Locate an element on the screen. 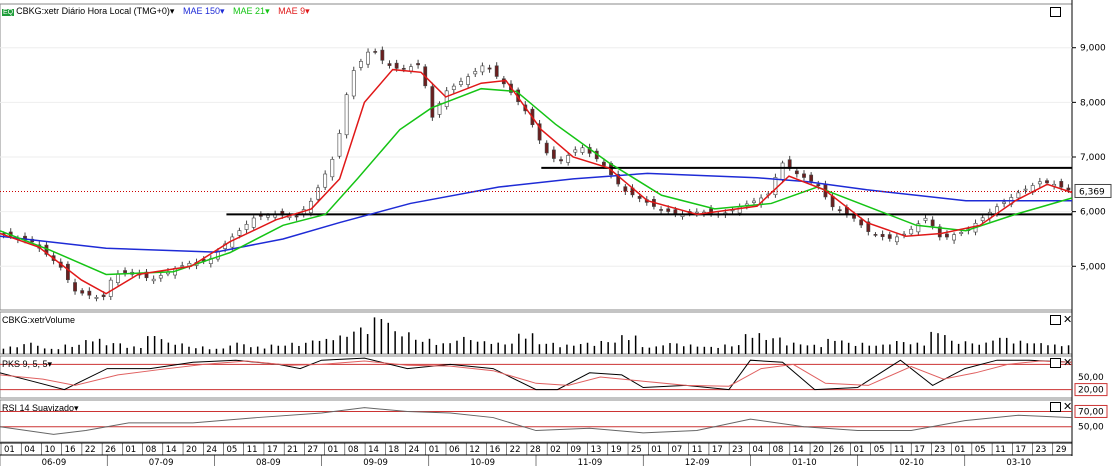  legend-mae150: MAE 150 is located at coordinates (201, 11).